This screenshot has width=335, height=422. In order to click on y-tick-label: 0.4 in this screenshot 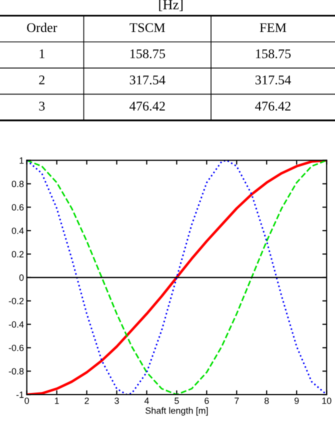, I will do `click(18, 231)`.